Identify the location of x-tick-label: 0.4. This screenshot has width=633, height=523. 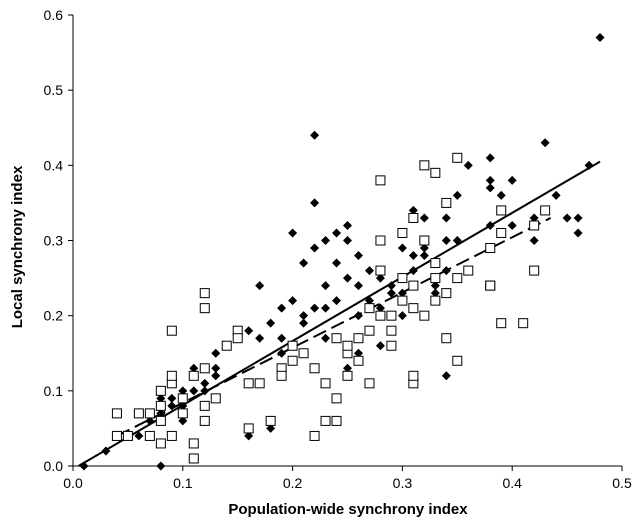
(512, 483).